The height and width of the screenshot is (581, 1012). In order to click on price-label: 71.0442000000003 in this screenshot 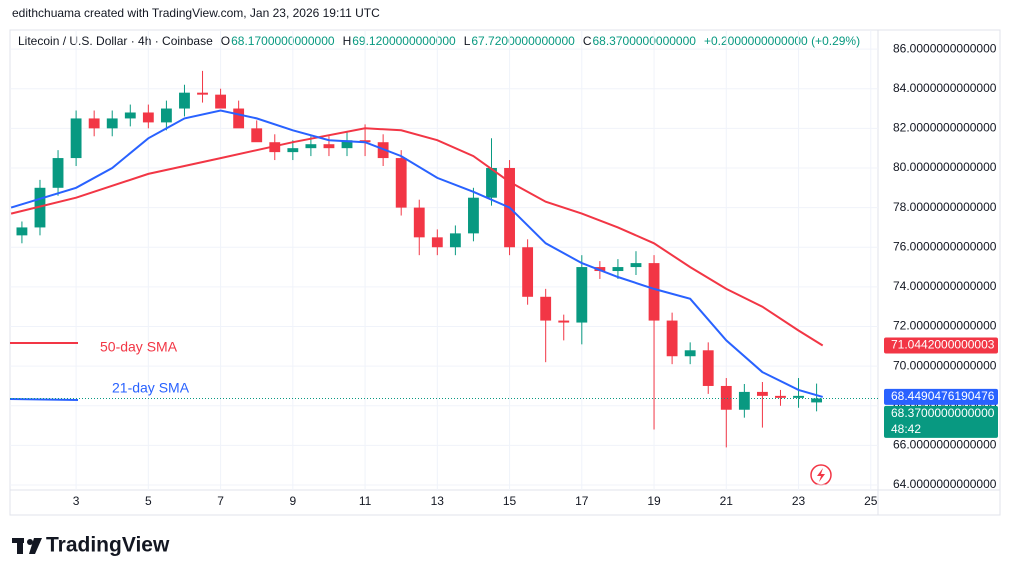, I will do `click(943, 345)`.